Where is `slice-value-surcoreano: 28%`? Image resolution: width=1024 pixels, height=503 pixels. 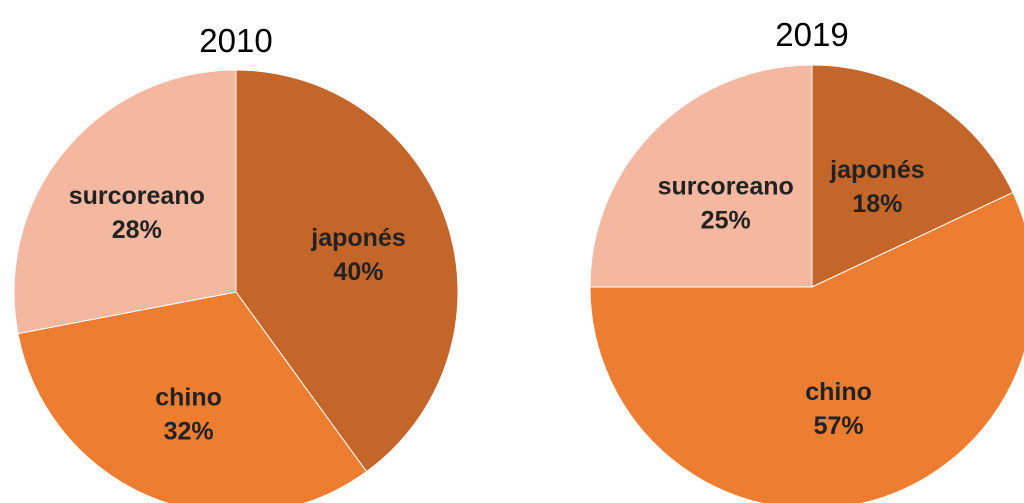
slice-value-surcoreano: 28% is located at coordinates (137, 230).